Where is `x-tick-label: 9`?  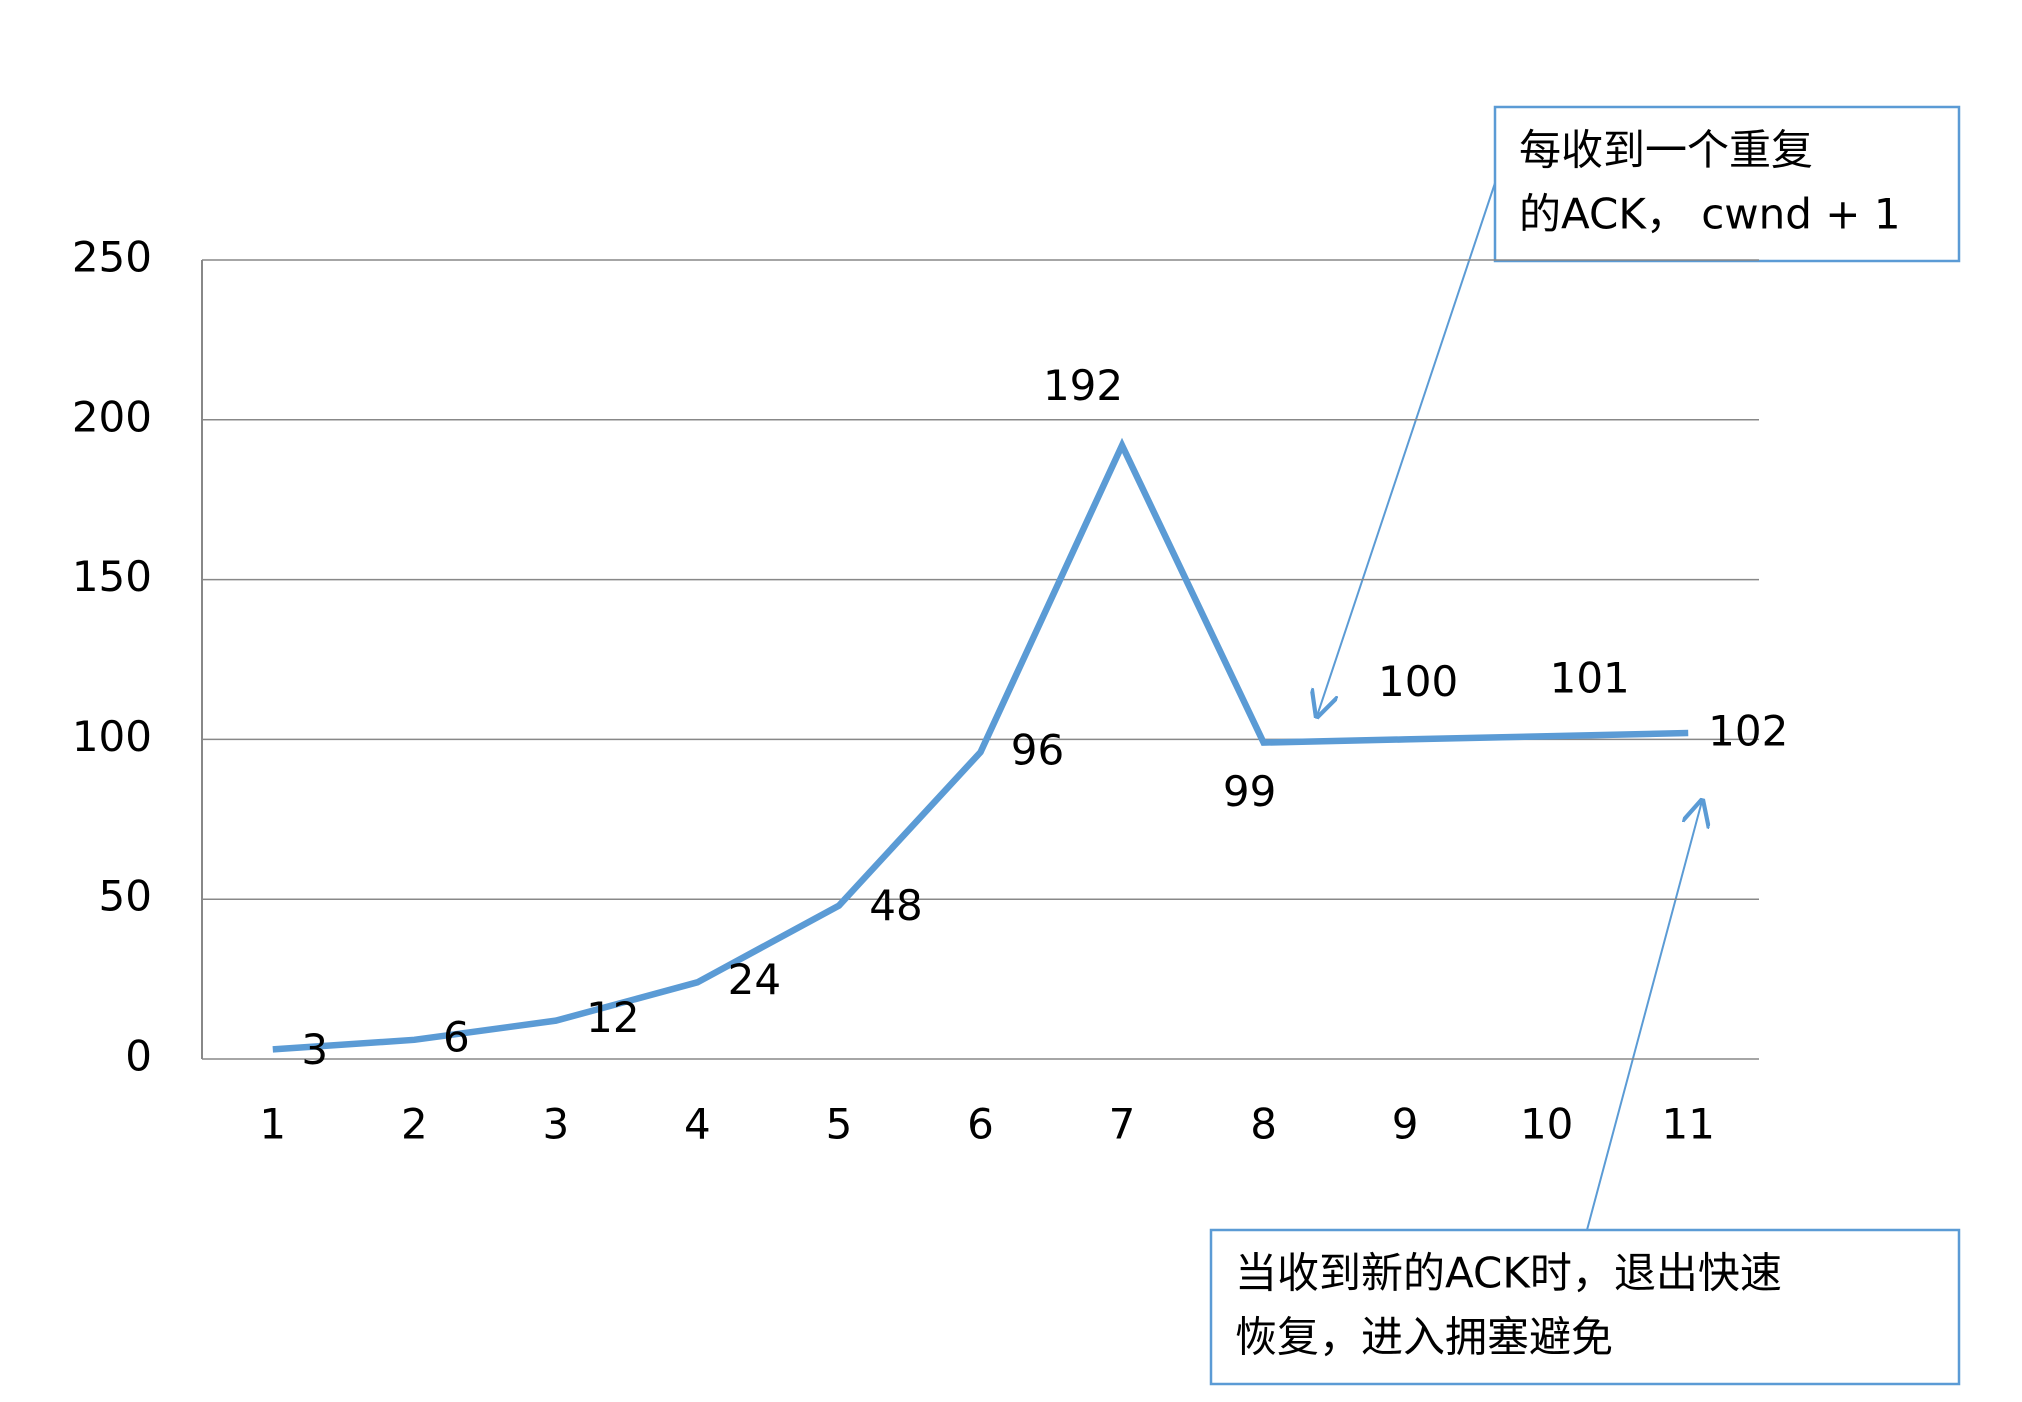
x-tick-label: 9 is located at coordinates (1405, 1124).